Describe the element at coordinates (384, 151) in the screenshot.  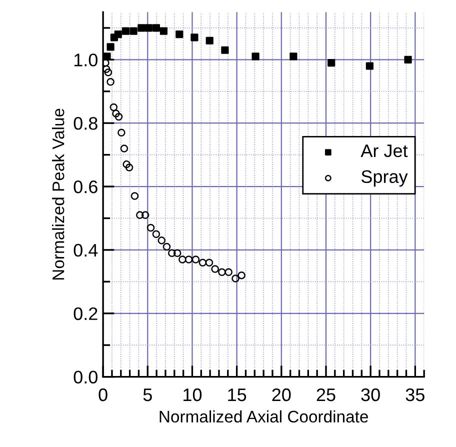
I see `legend-label: Ar Jet` at that location.